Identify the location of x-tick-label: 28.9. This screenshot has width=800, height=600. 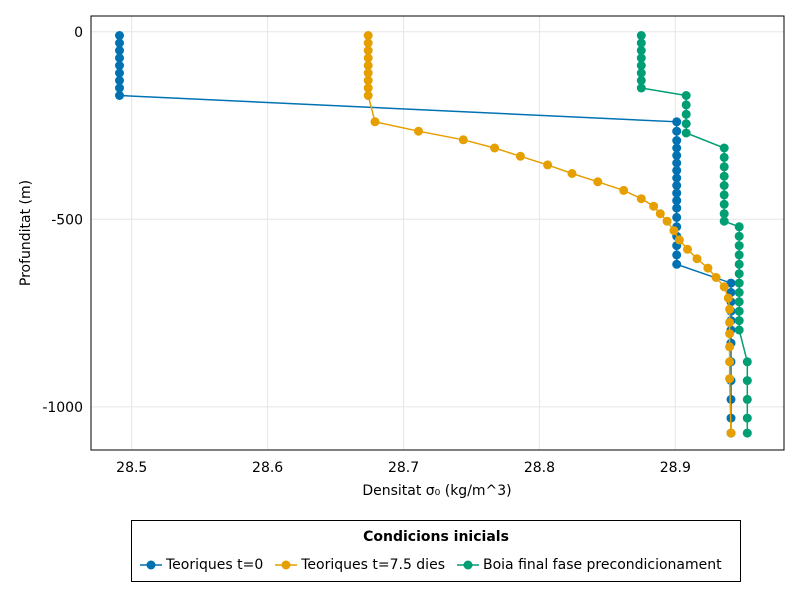
(675, 468).